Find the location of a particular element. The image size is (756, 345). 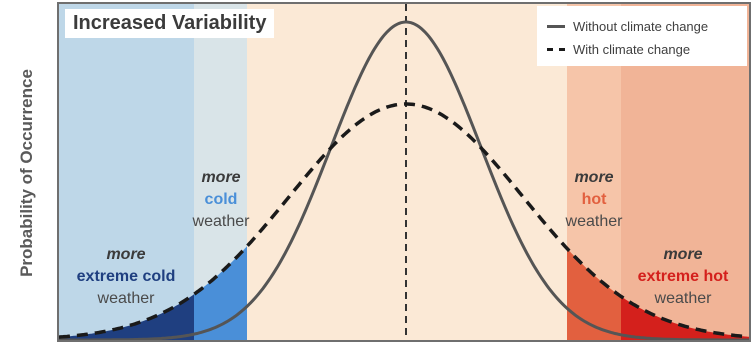

dashed-line-swatch is located at coordinates (556, 49).